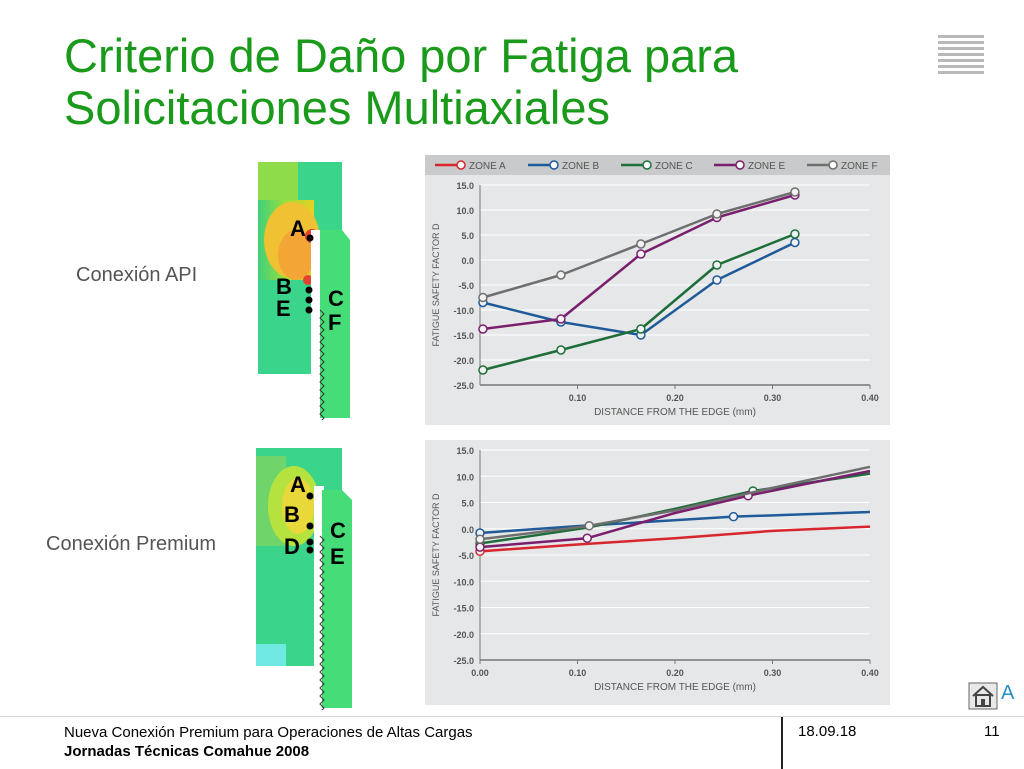 The width and height of the screenshot is (1024, 769). I want to click on x-tick-label: 0.00, so click(480, 673).